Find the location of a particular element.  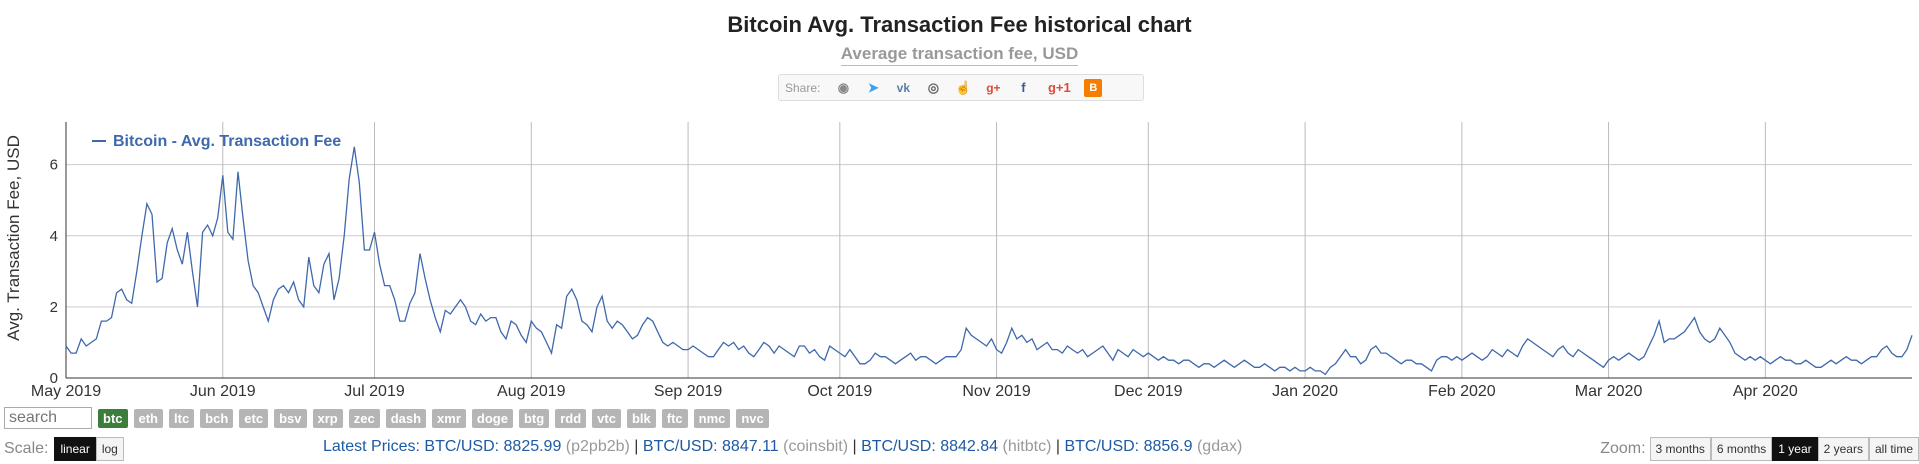

scale-control: Scale: linear log is located at coordinates (64, 449).